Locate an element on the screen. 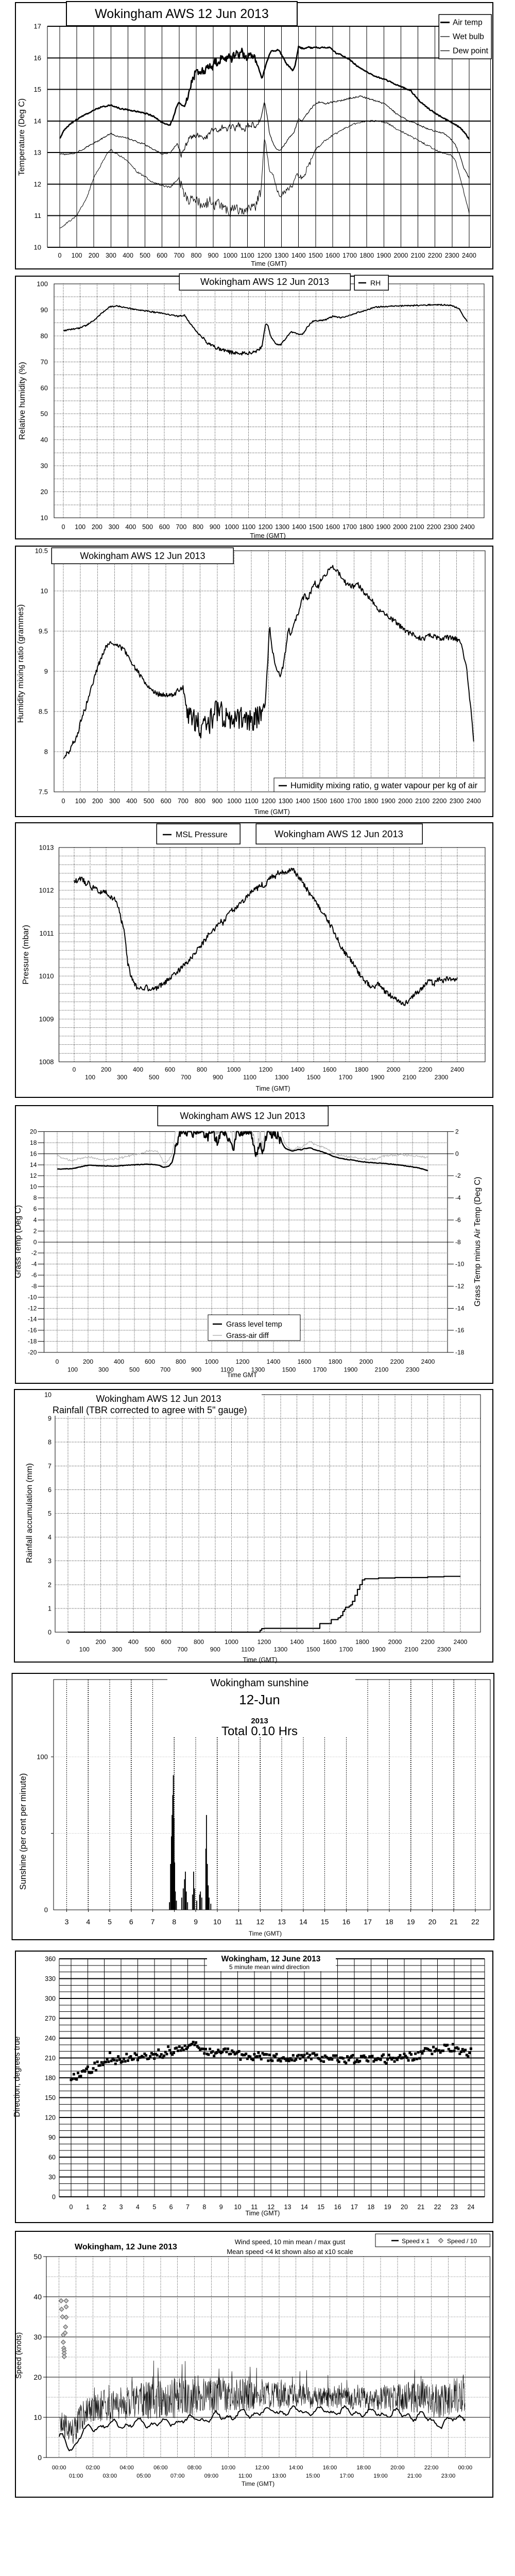 This screenshot has width=515, height=2576. svg-text: -8 is located at coordinates (34, 1286).